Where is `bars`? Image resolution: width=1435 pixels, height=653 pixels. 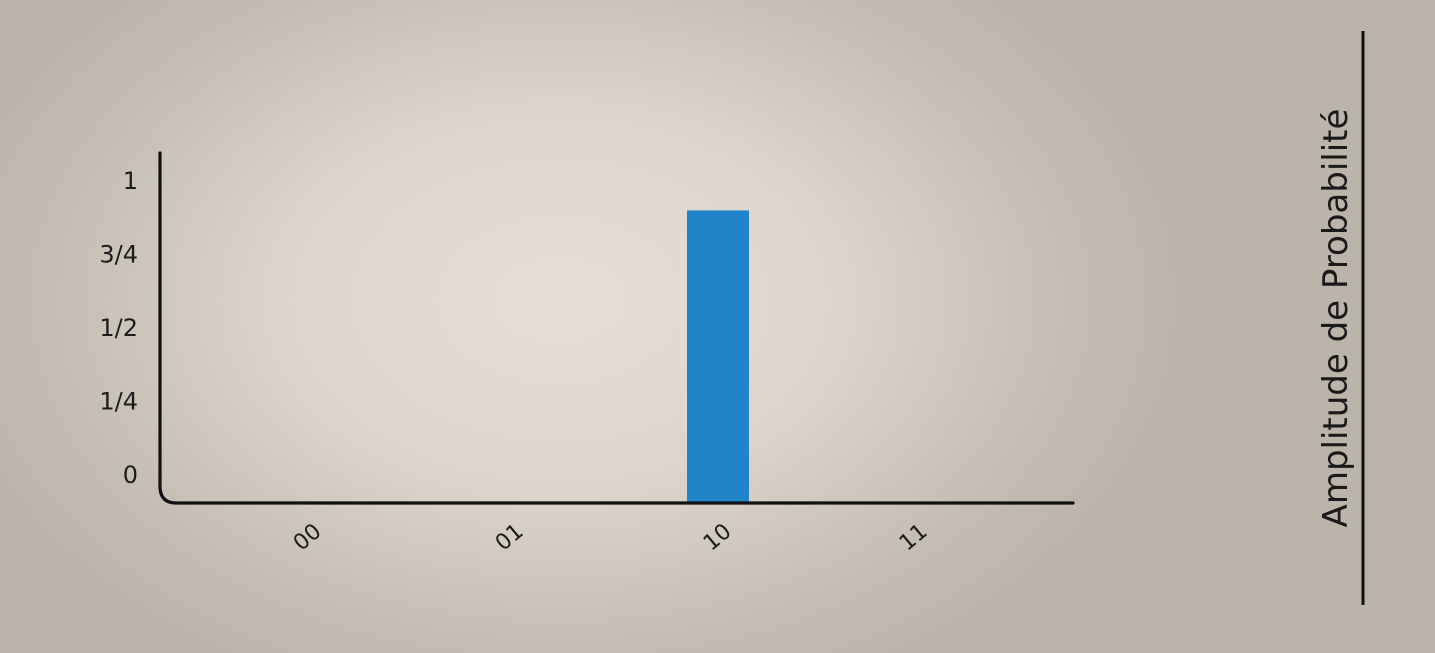
bars is located at coordinates (718, 356).